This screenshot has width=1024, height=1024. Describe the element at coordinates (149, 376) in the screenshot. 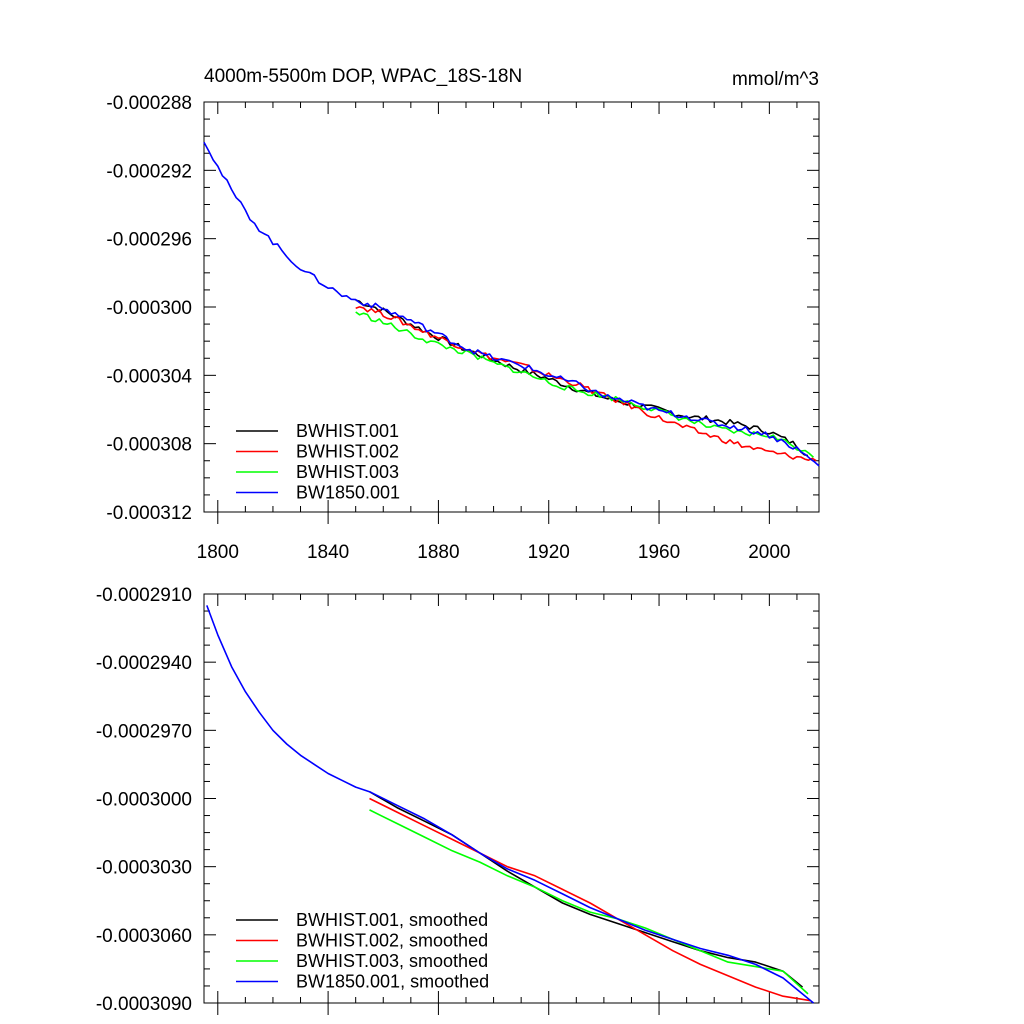

I see `y-tick-label: -0.000304` at that location.